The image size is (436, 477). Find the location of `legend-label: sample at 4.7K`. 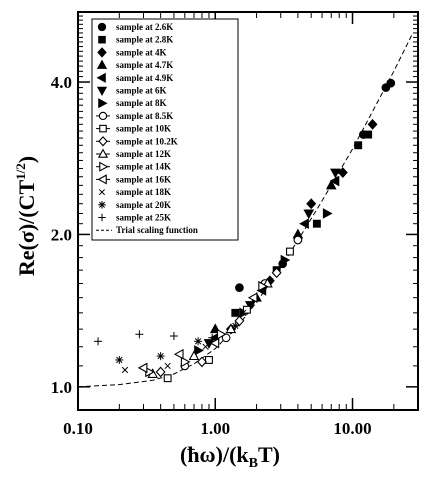

legend-label: sample at 4.7K is located at coordinates (144, 65).